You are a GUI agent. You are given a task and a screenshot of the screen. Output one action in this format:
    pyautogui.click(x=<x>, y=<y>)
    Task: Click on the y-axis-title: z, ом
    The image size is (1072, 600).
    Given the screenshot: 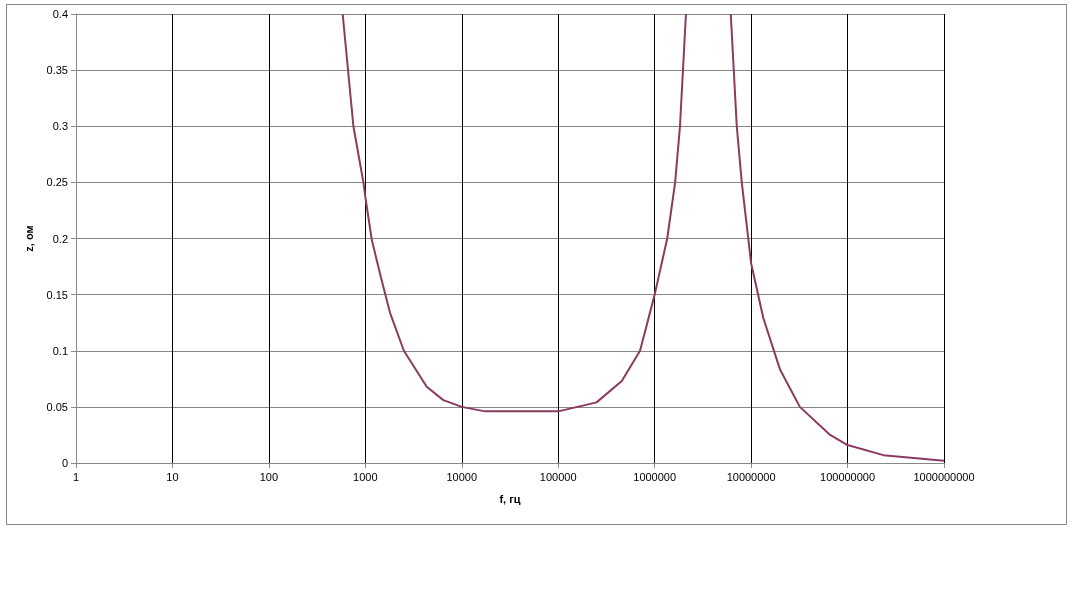 What is the action you would take?
    pyautogui.click(x=28, y=238)
    